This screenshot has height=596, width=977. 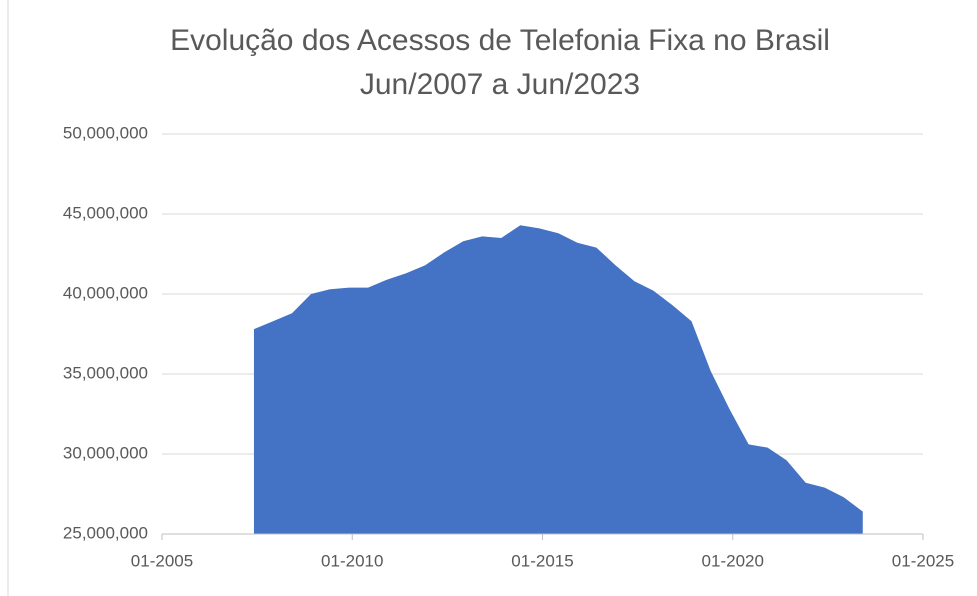 I want to click on y-tick-label: 25,000,000, so click(x=105, y=532).